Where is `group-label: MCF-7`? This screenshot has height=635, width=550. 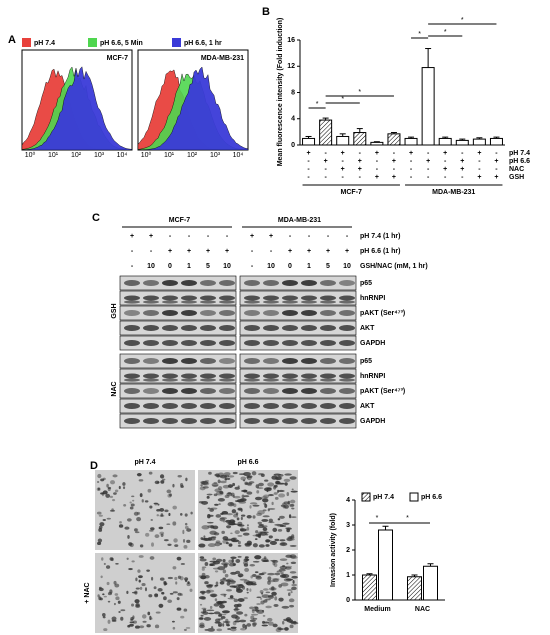
group-label: MCF-7 is located at coordinates (351, 192).